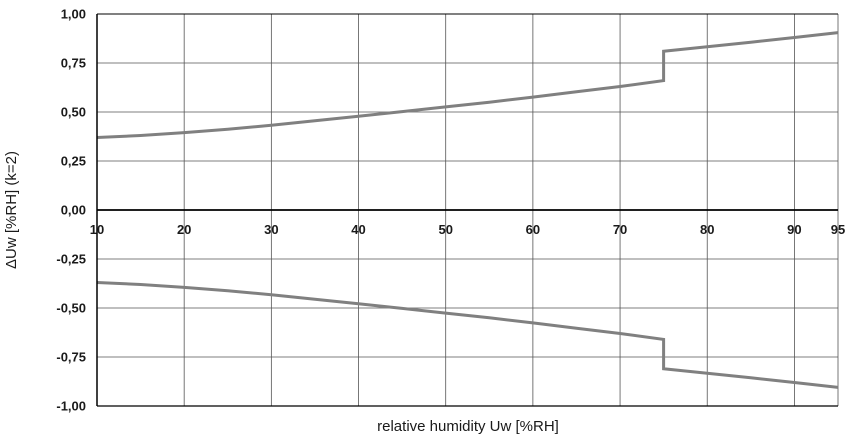 The width and height of the screenshot is (862, 439). What do you see at coordinates (620, 229) in the screenshot?
I see `x-tick-label: 70` at bounding box center [620, 229].